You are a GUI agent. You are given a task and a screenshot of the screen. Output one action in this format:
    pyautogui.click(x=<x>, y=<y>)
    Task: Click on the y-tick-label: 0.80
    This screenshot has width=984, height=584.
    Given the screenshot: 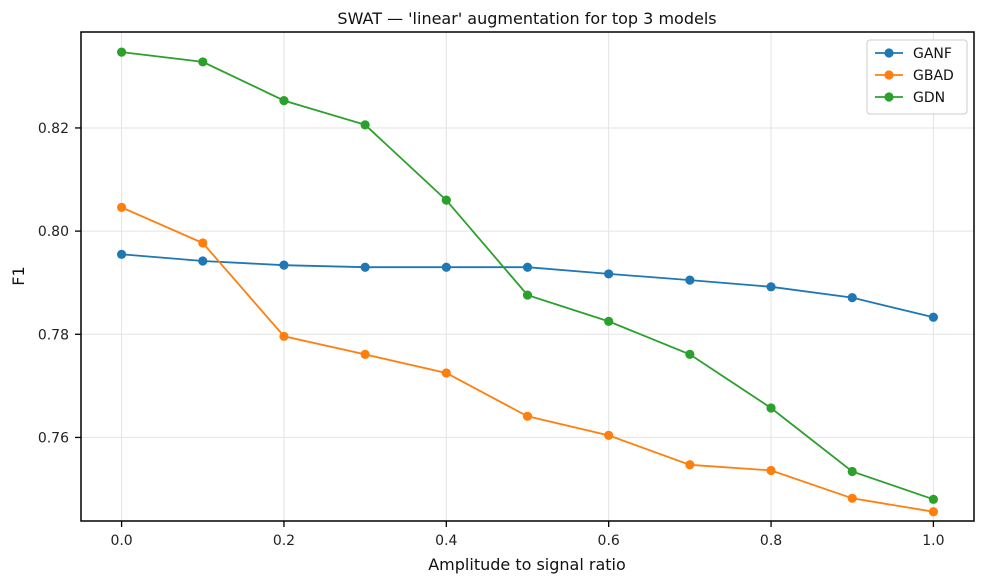 What is the action you would take?
    pyautogui.click(x=53, y=232)
    